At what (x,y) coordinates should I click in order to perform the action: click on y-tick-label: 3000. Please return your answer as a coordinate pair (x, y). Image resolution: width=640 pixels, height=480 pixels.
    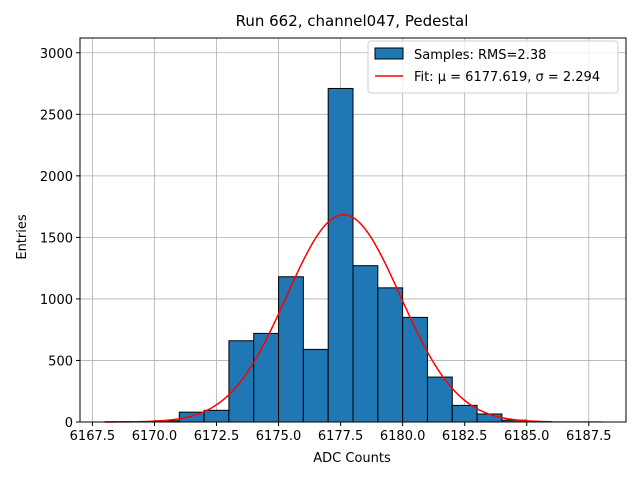
    Looking at the image, I should click on (56, 54).